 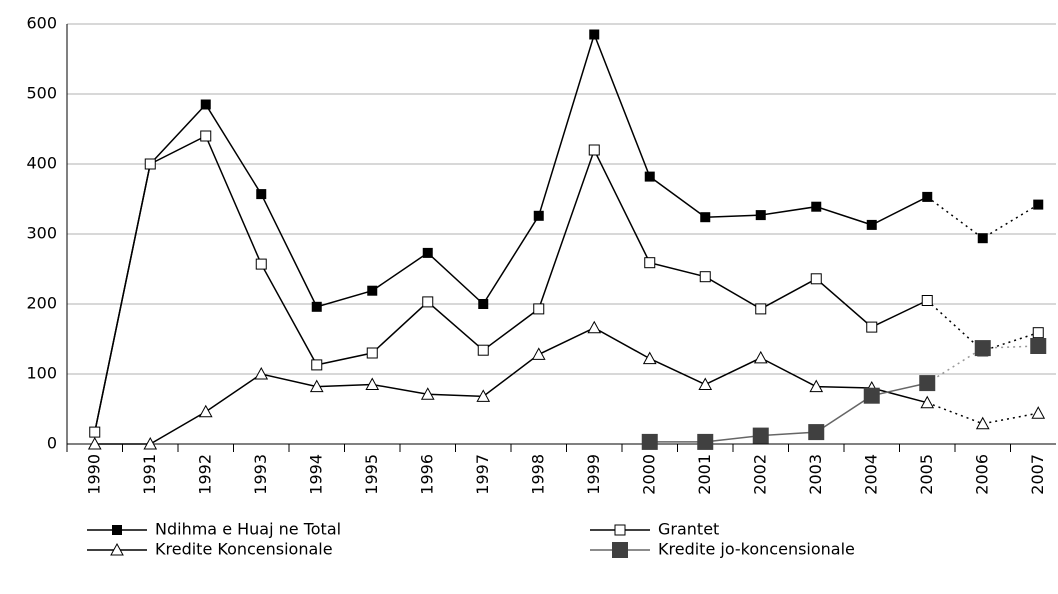 What do you see at coordinates (214, 529) in the screenshot?
I see `legend-item: Ndihma e Huaj ne Total` at bounding box center [214, 529].